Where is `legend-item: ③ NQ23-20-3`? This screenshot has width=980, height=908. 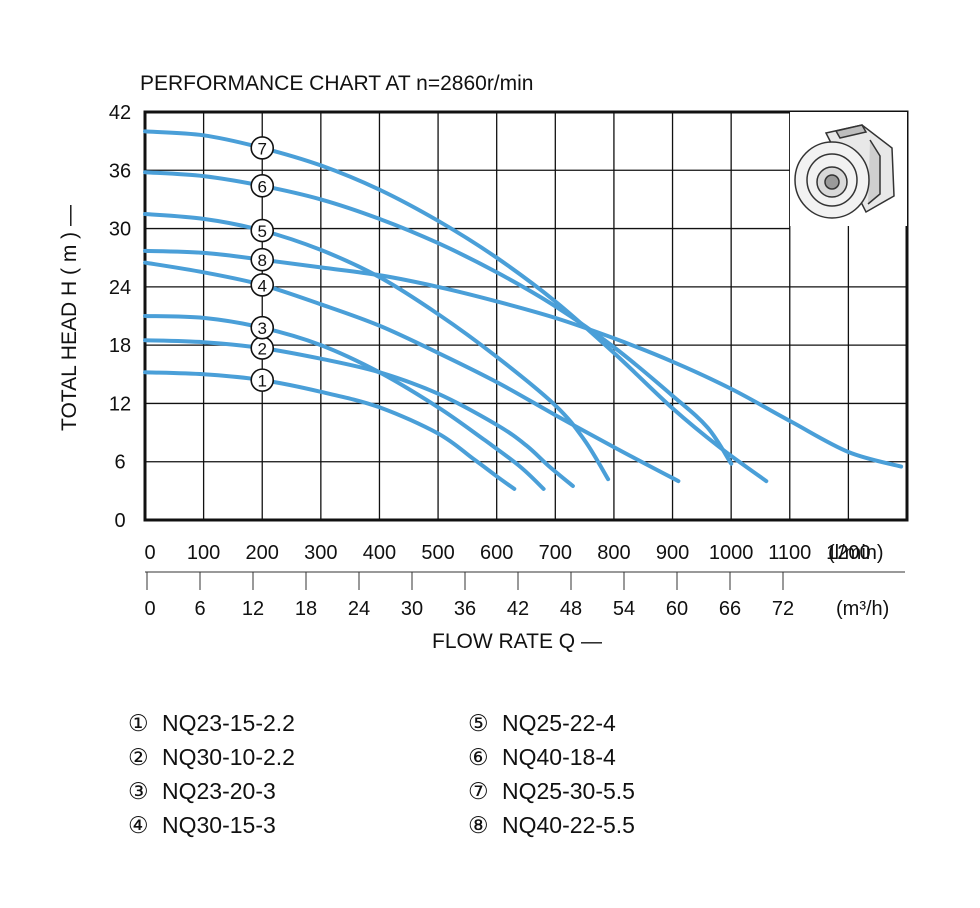
legend-item: ③ NQ23-20-3 is located at coordinates (202, 791).